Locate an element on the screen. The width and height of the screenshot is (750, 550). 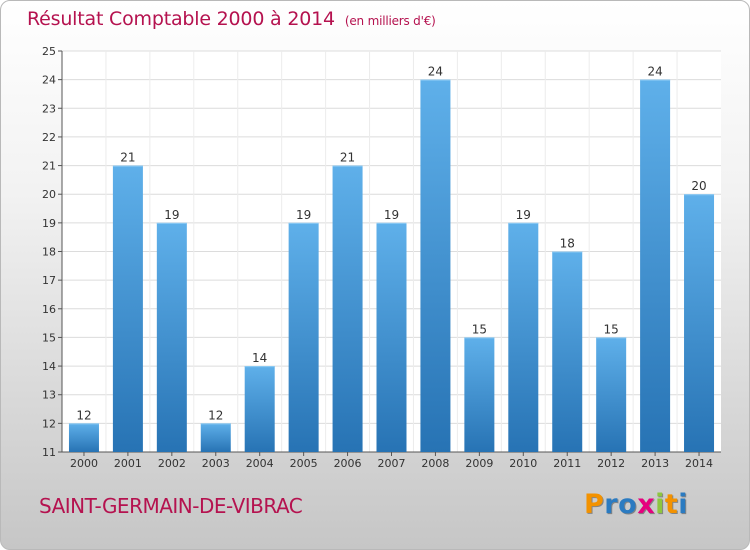
logo-letter: o is located at coordinates (628, 504).